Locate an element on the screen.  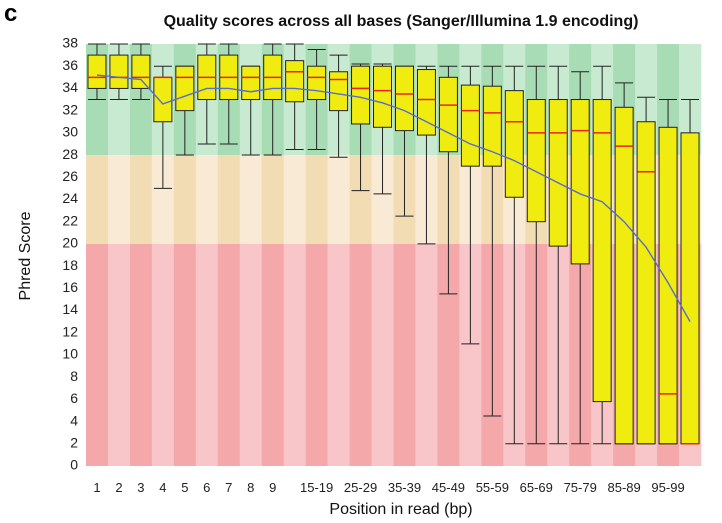
y-tick-label: 0 is located at coordinates (74, 465).